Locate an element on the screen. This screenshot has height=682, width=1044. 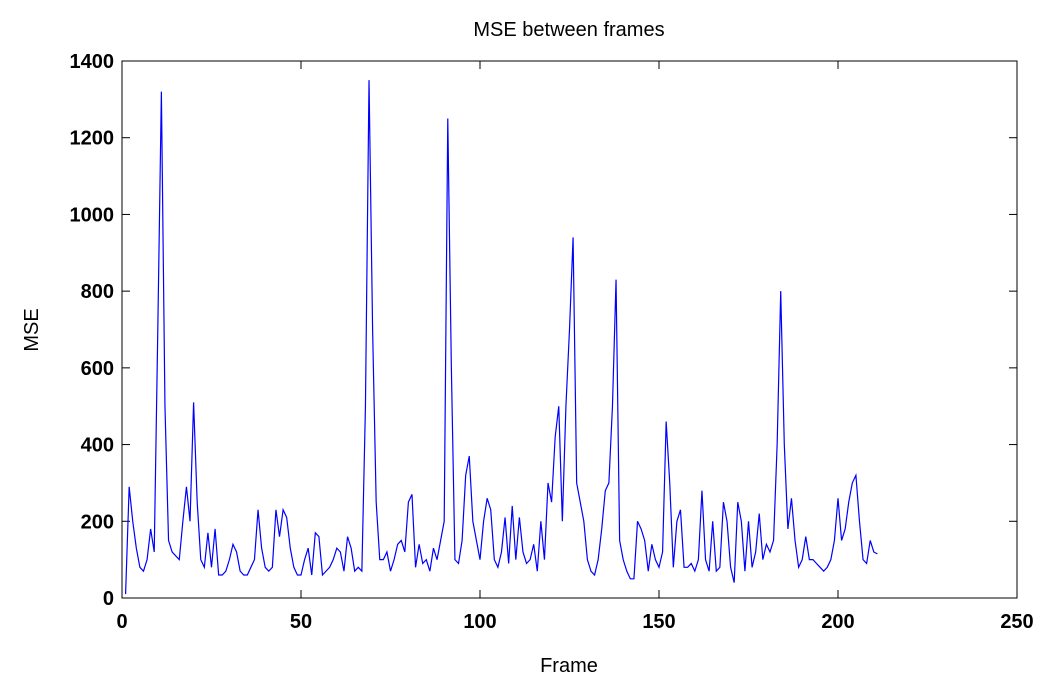
x-tick-label: 0 is located at coordinates (121, 622).